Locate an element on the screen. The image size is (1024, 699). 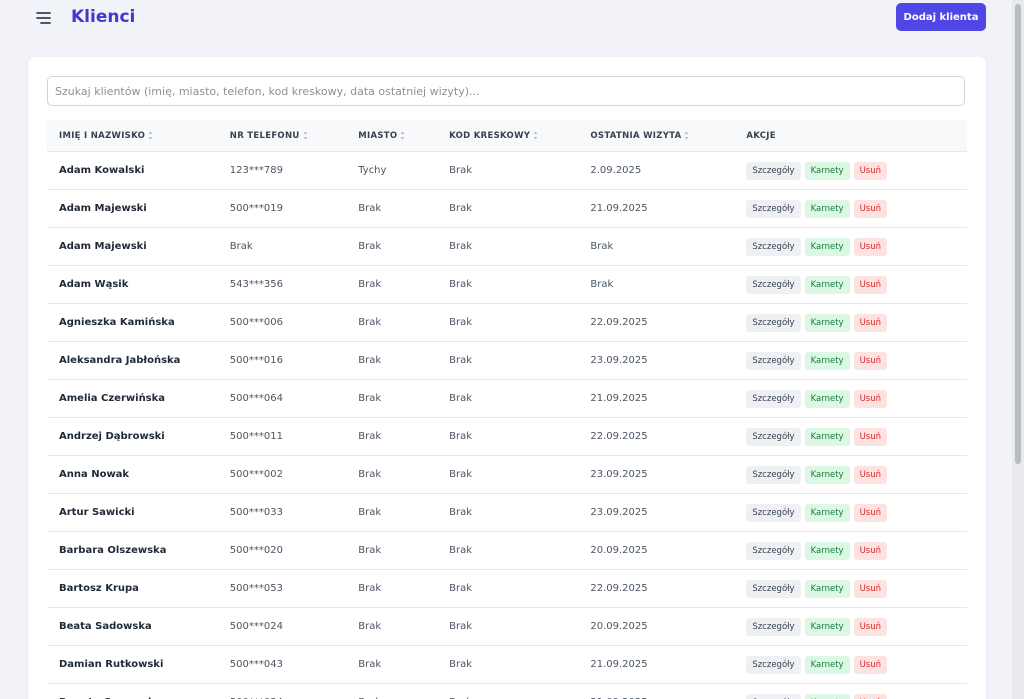
client-name: Amelia Czerwińska is located at coordinates (138, 398).